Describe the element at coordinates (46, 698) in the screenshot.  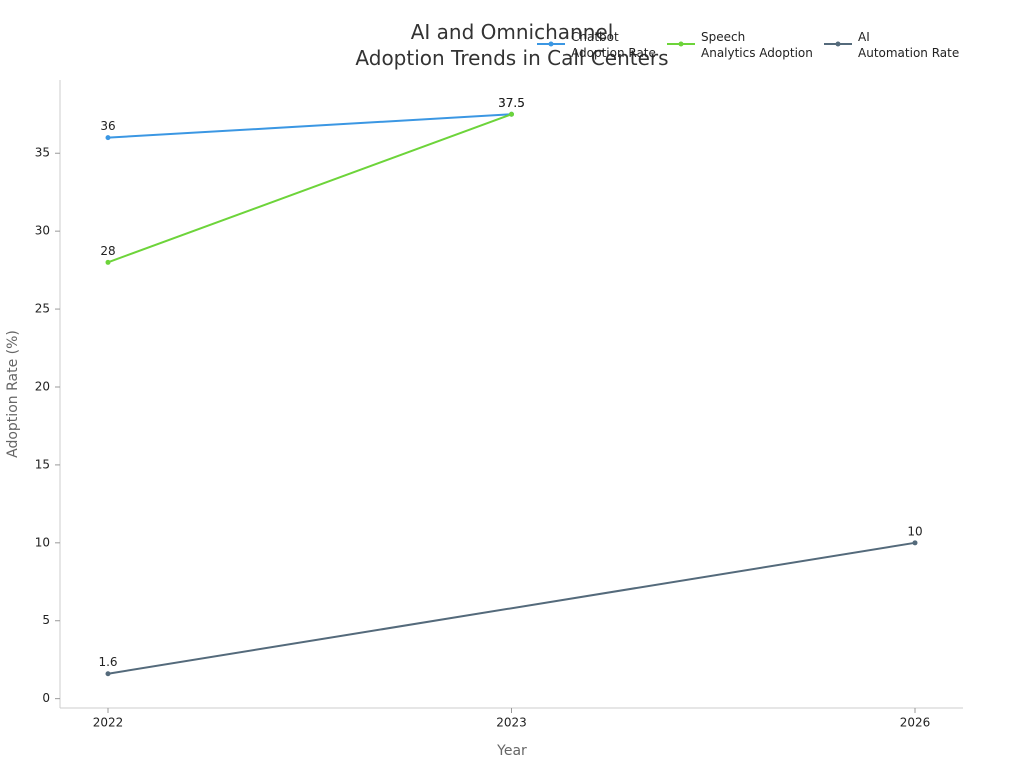
I see `y-tick-label: 0` at that location.